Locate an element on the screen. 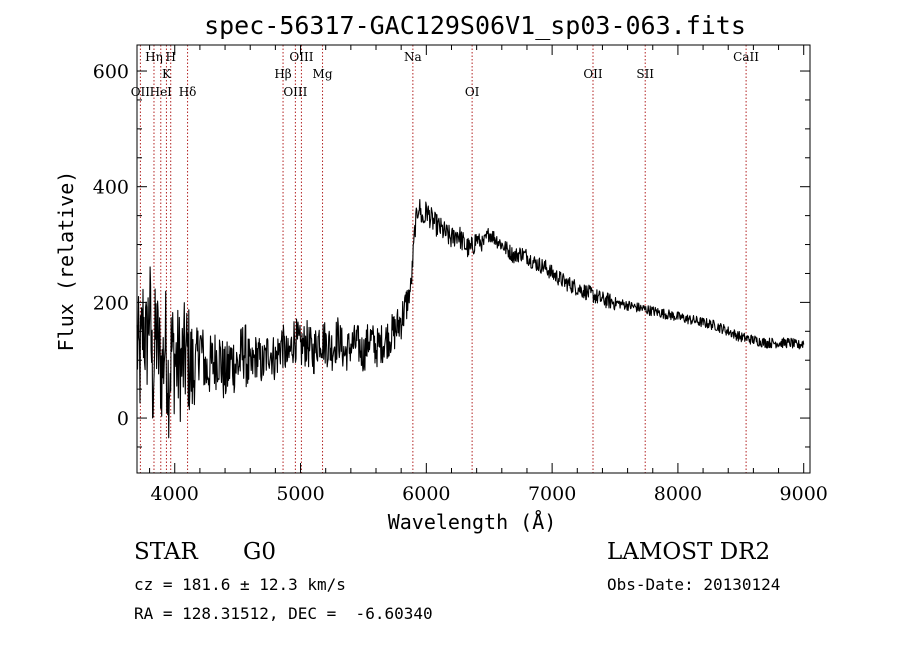 The width and height of the screenshot is (900, 649). x-tick-label: 5000 is located at coordinates (300, 494).